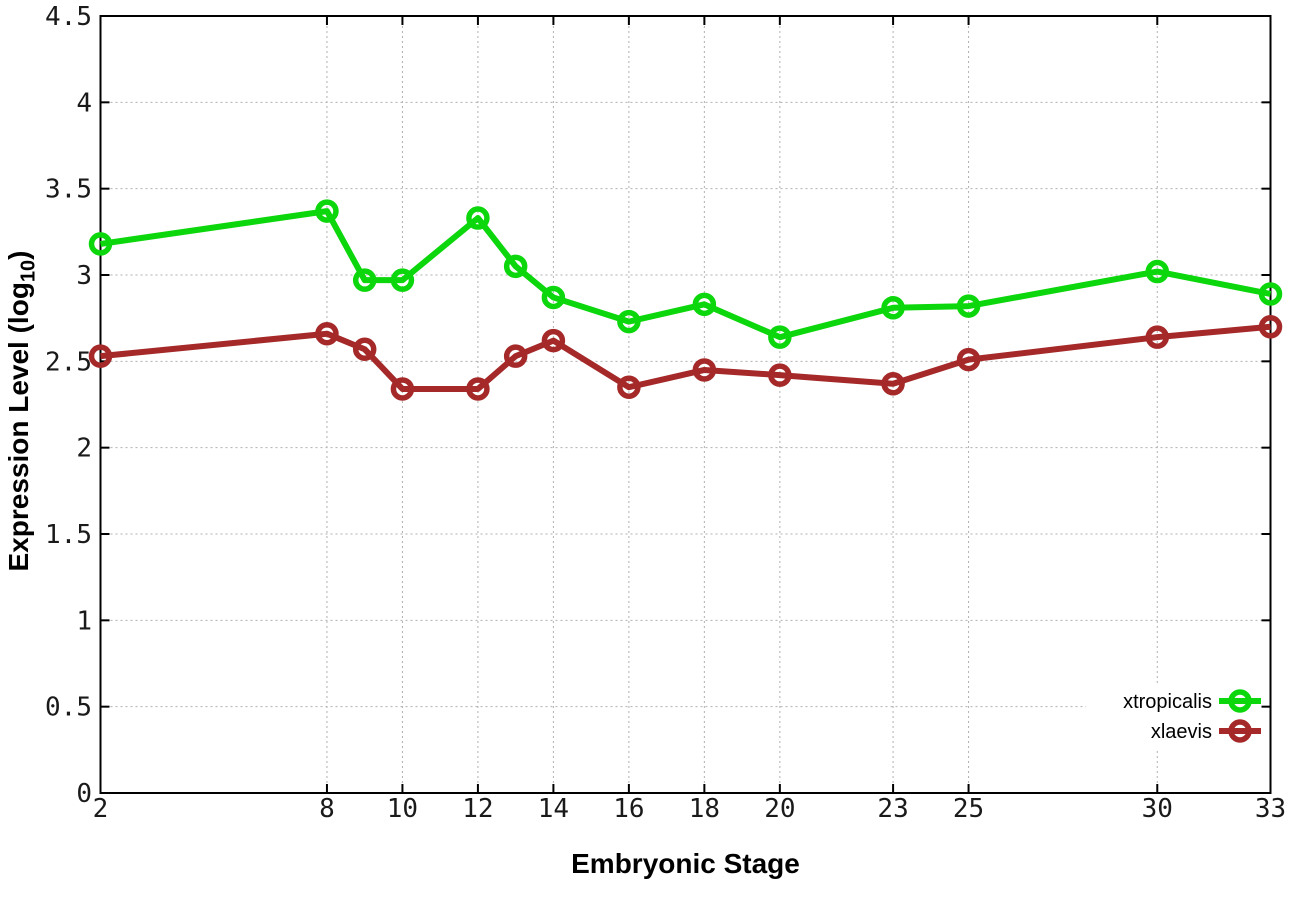 The width and height of the screenshot is (1296, 907). Describe the element at coordinates (1270, 809) in the screenshot. I see `x-tick-label: 33` at that location.